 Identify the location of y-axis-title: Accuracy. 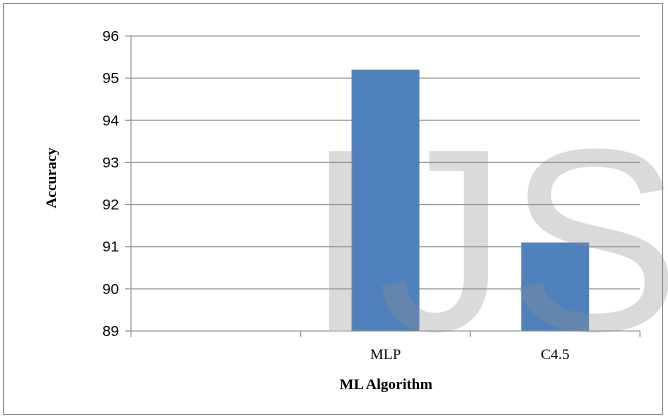
(52, 177).